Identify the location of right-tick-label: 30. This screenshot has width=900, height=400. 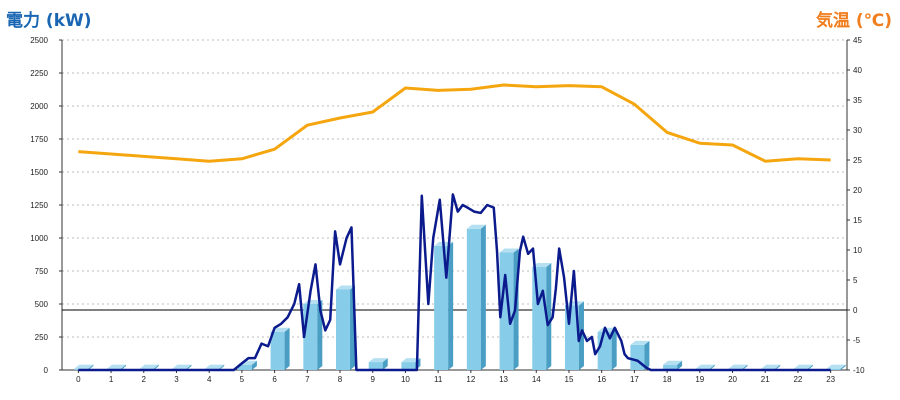
(857, 130).